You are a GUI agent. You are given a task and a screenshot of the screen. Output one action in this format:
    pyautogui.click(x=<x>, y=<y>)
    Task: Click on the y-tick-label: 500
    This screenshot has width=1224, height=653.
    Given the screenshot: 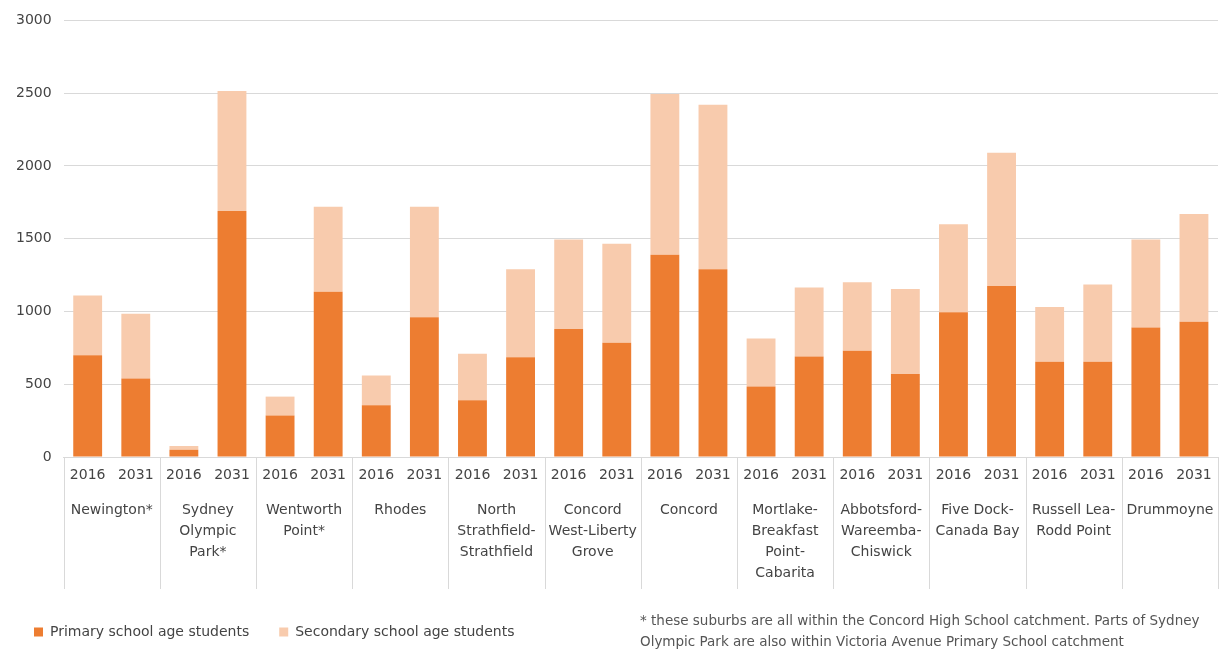 What is the action you would take?
    pyautogui.click(x=38, y=382)
    